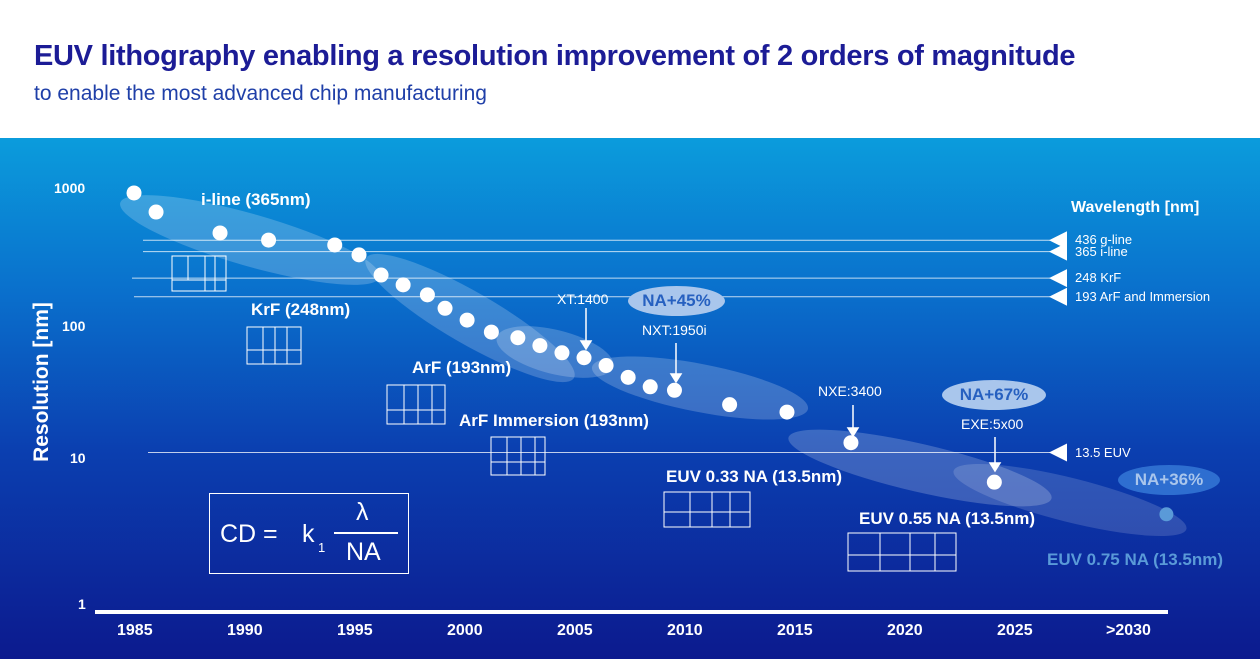 This screenshot has height=659, width=1260. What do you see at coordinates (676, 301) in the screenshot?
I see `na-badge: NA+45%` at bounding box center [676, 301].